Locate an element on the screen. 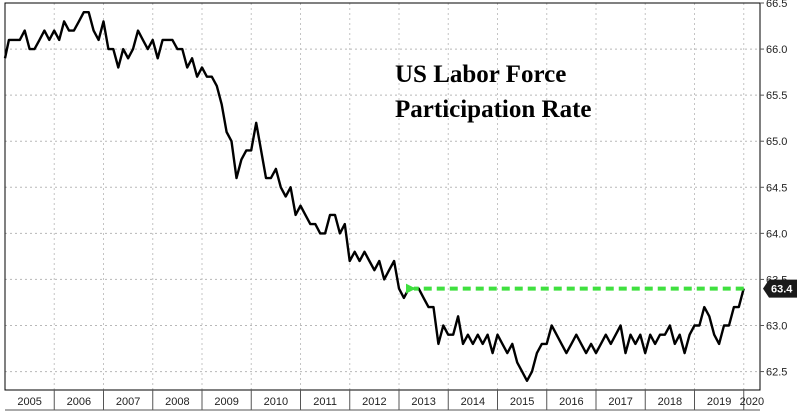 This screenshot has width=800, height=415. y-axis: 62.563.063.564.064.565.065.566.066.5 is located at coordinates (773, 189).